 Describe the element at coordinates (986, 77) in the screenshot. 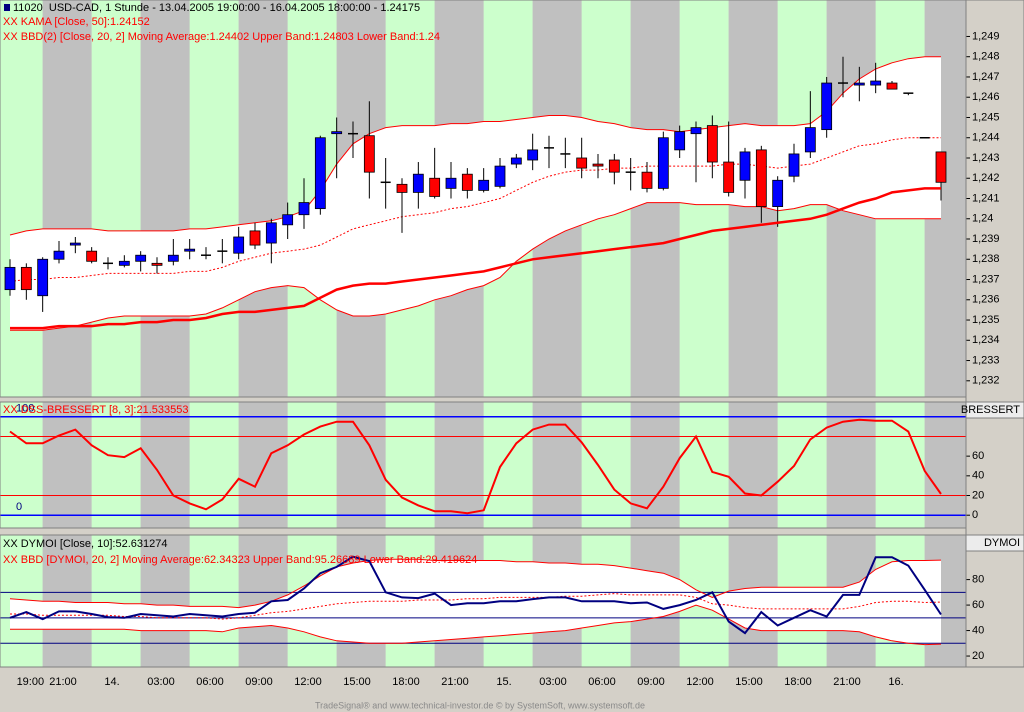

I see `y-tick-label: 1,247` at that location.